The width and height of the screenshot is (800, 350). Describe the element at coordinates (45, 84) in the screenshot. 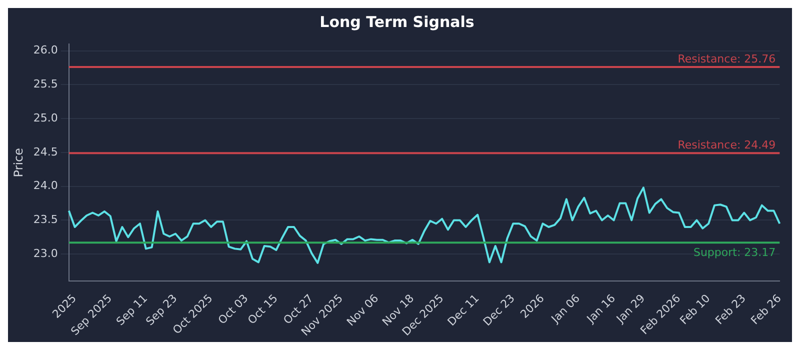

I see `y-tick-label: 25.5` at that location.